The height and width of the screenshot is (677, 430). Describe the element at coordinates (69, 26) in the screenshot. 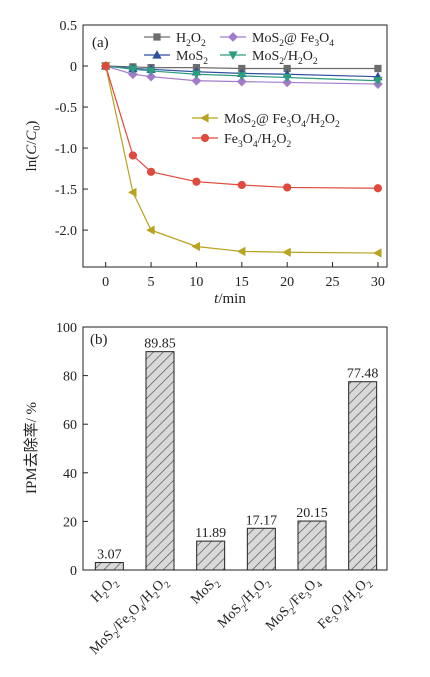

I see `y-tick-label: 0.5` at that location.